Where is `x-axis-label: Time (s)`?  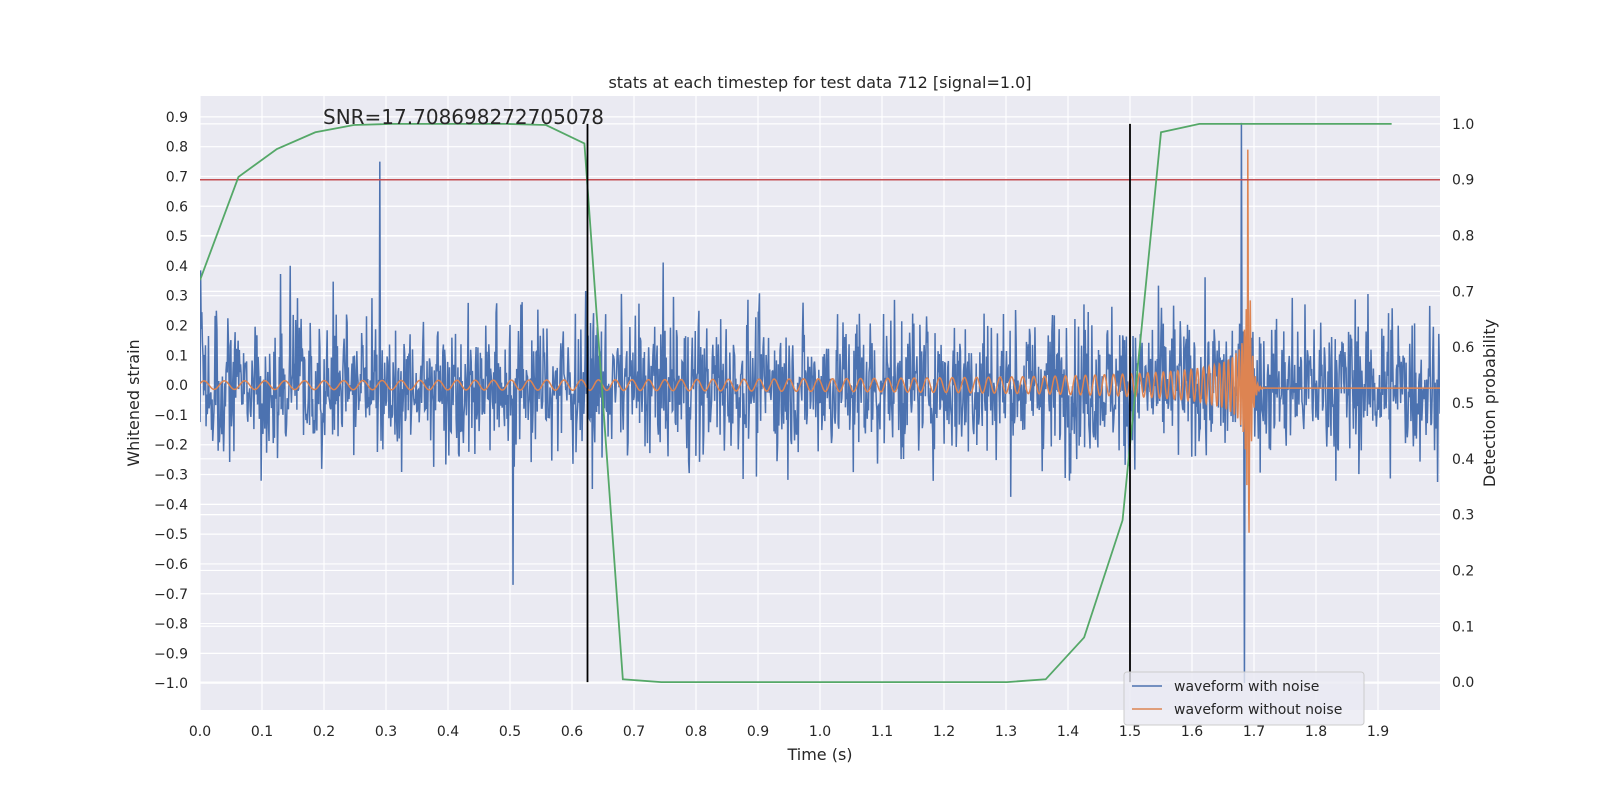 x-axis-label: Time (s) is located at coordinates (819, 754).